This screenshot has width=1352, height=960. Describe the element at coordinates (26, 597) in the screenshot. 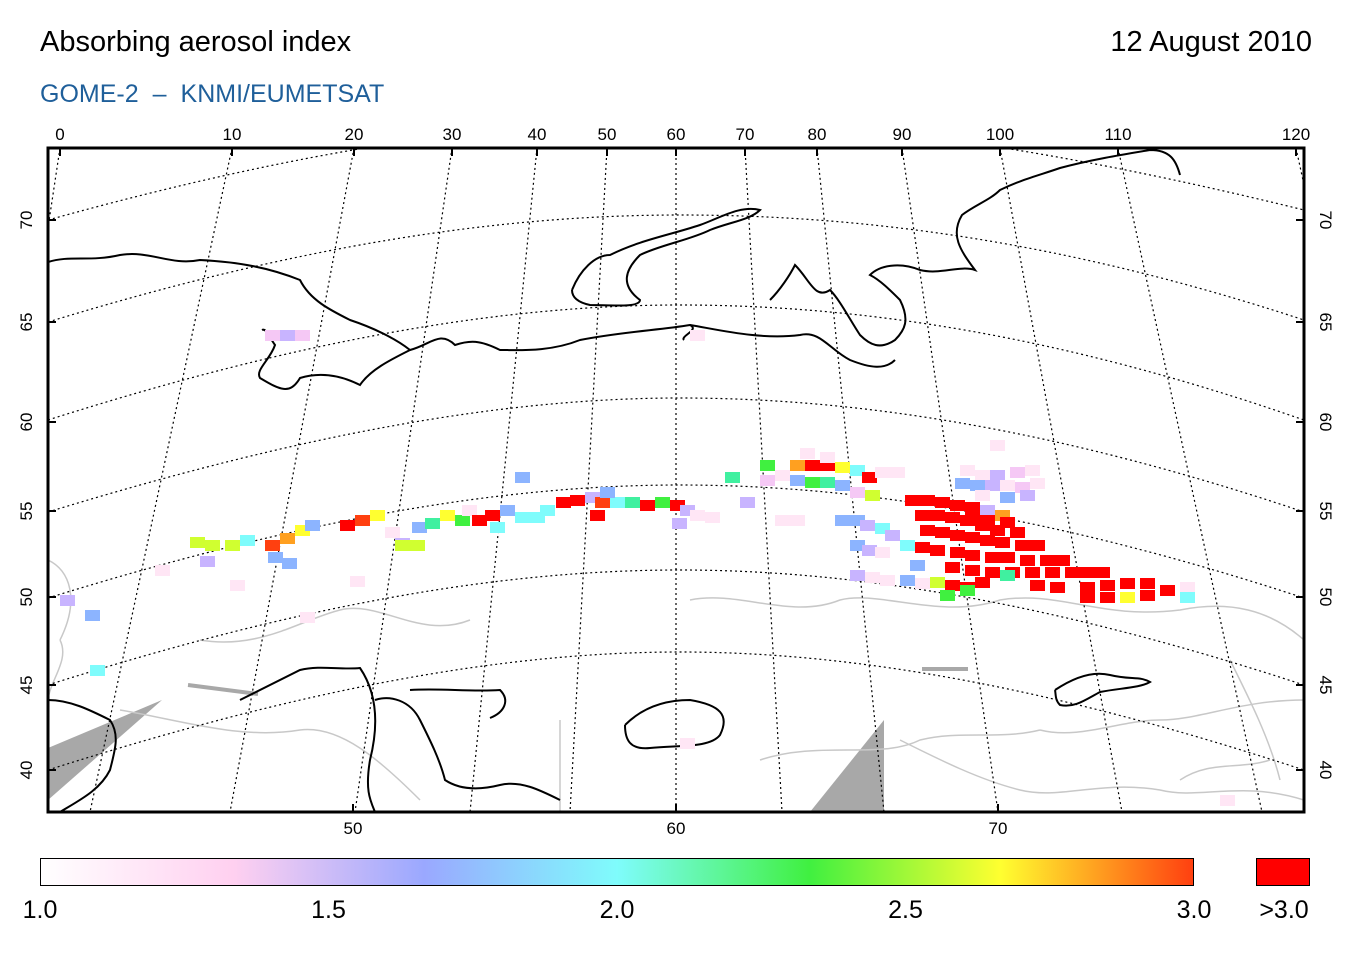

I see `latitude-label-left: 50` at that location.